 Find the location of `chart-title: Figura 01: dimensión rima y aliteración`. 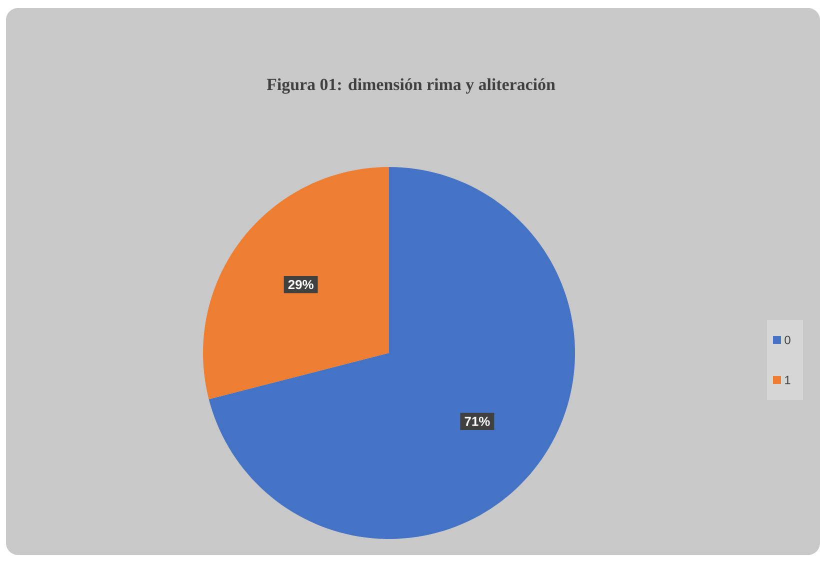

chart-title: Figura 01: dimensión rima y aliteración is located at coordinates (411, 86).